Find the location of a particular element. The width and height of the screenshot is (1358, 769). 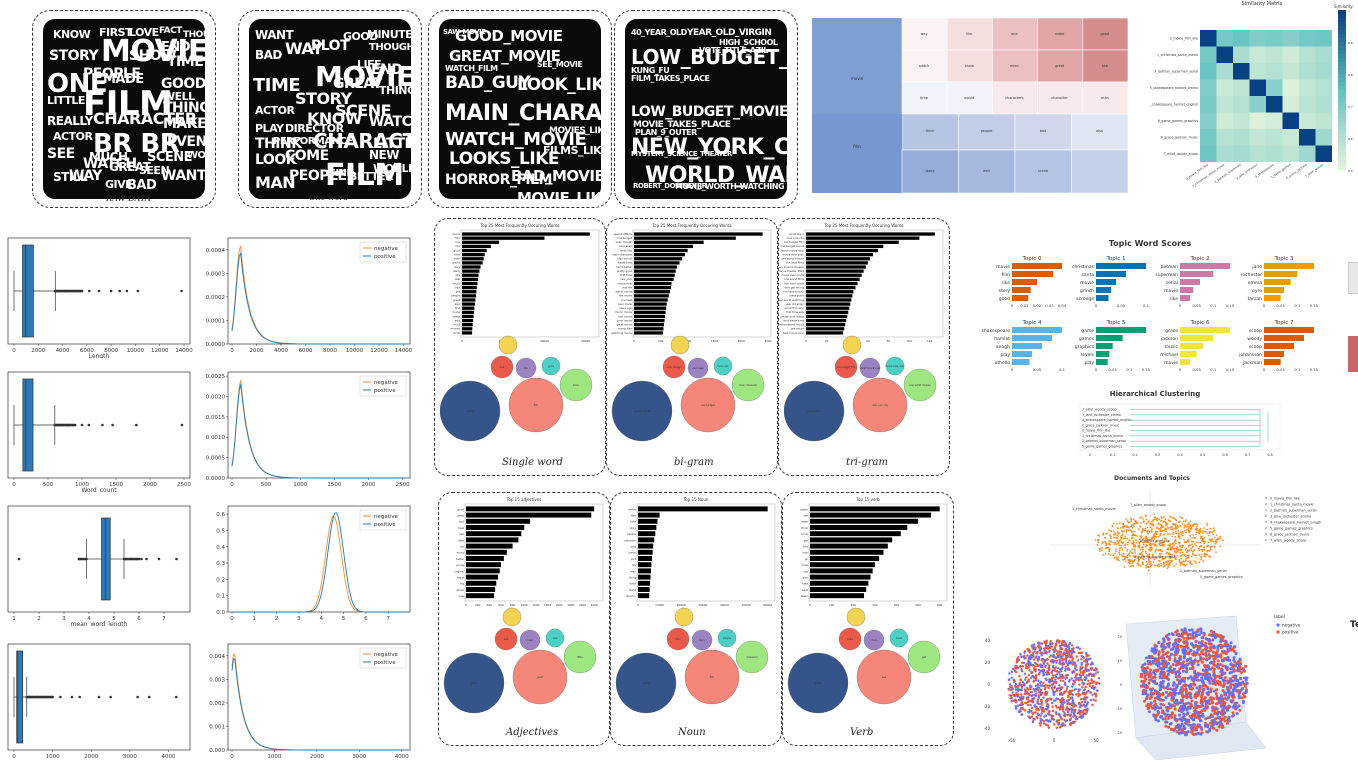

wordcloud-word: THINK is located at coordinates (278, 144).